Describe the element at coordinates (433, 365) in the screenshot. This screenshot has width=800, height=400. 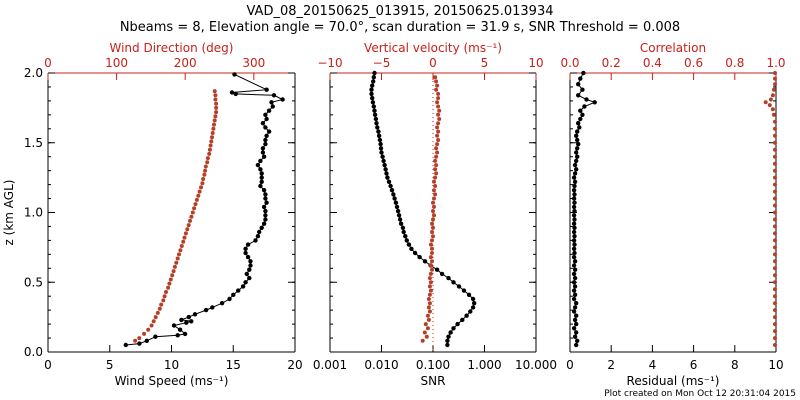
I see `x-bottom-tick-label: 0.100` at that location.